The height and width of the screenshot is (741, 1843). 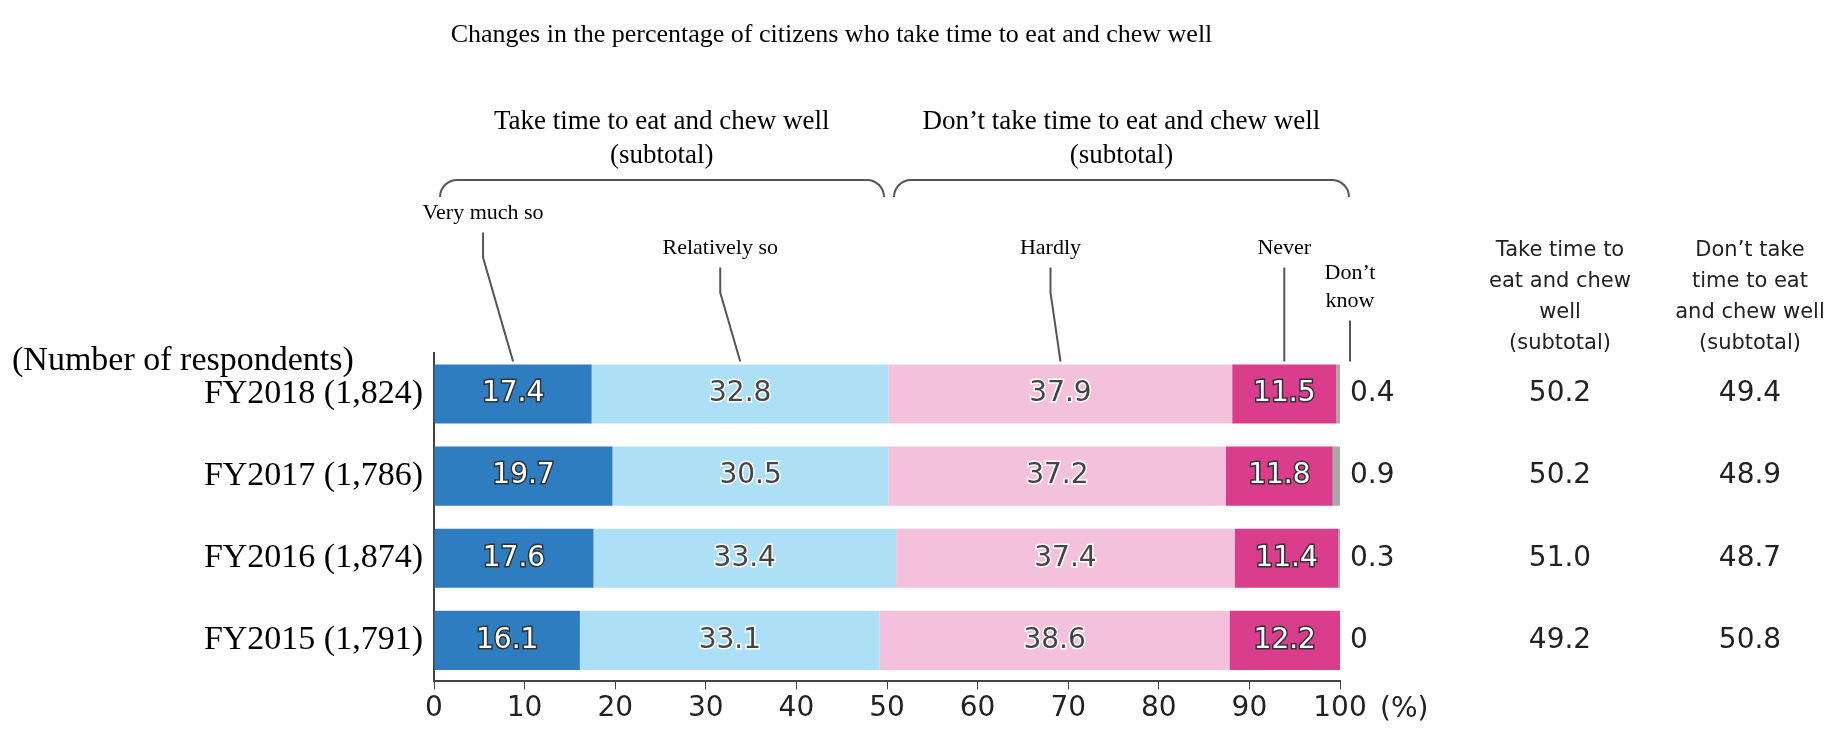 I want to click on text: Very much so, so click(x=483, y=212).